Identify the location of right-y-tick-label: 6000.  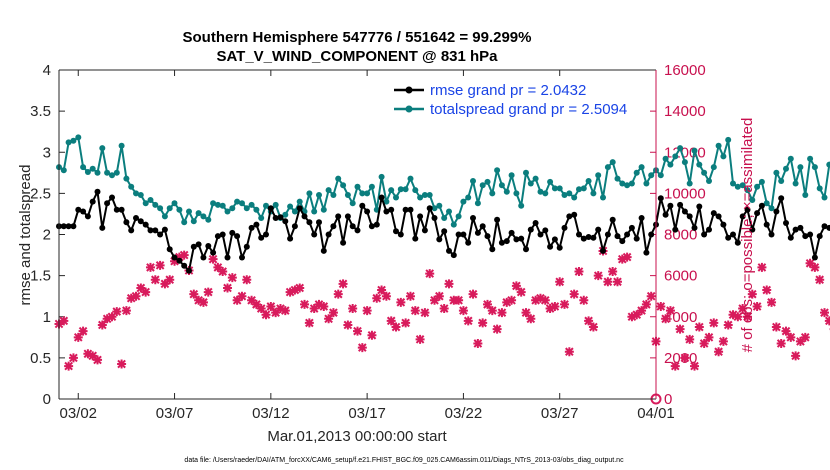
(680, 276).